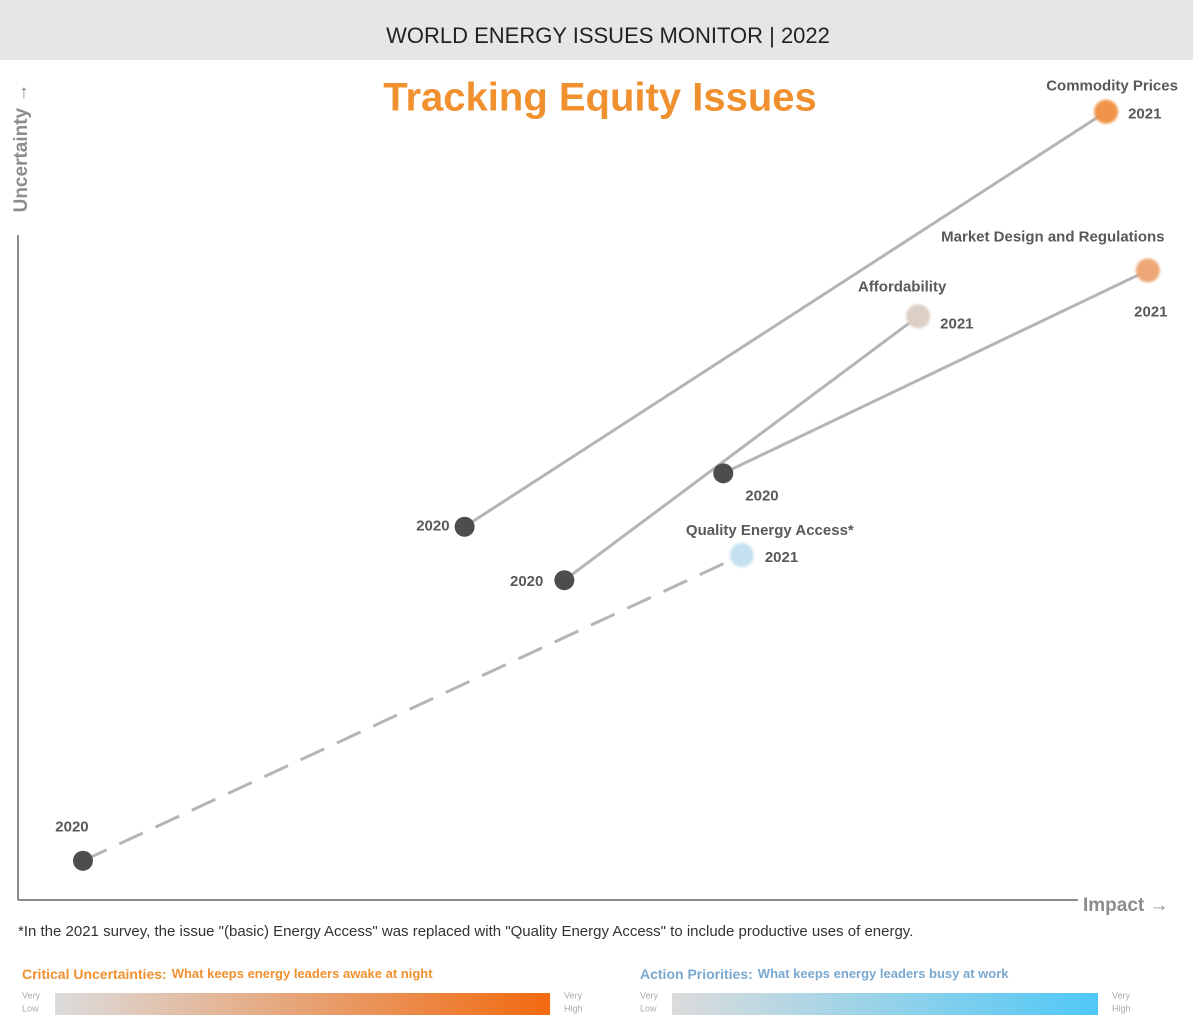  Describe the element at coordinates (600, 98) in the screenshot. I see `chart-title: Tracking Equity Issues` at that location.